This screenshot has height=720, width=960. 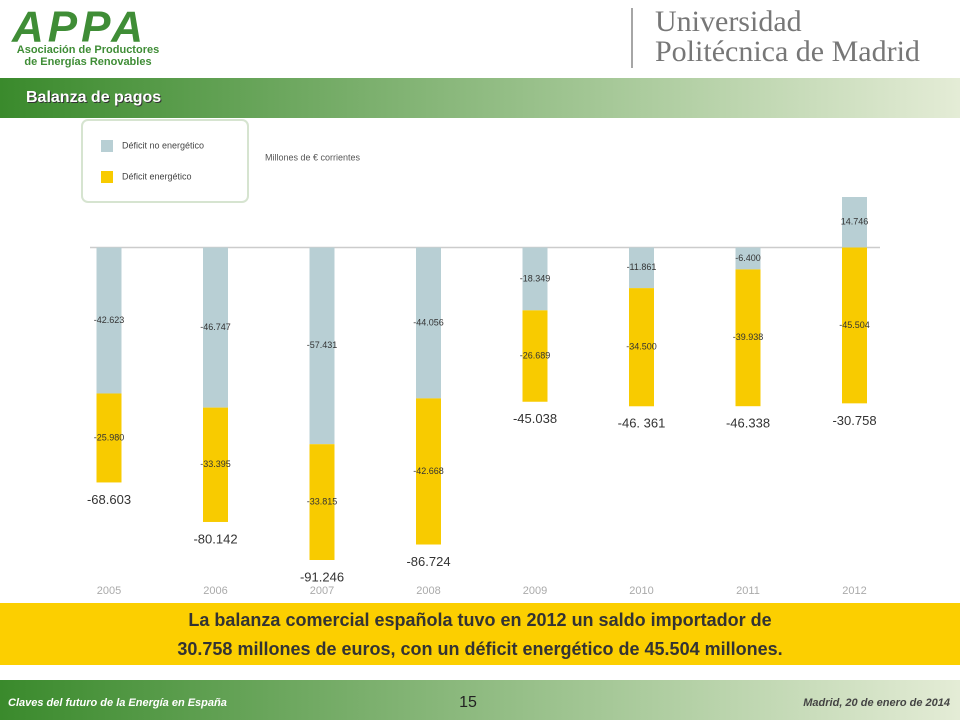 I want to click on total-label: -68.603, so click(x=109, y=499).